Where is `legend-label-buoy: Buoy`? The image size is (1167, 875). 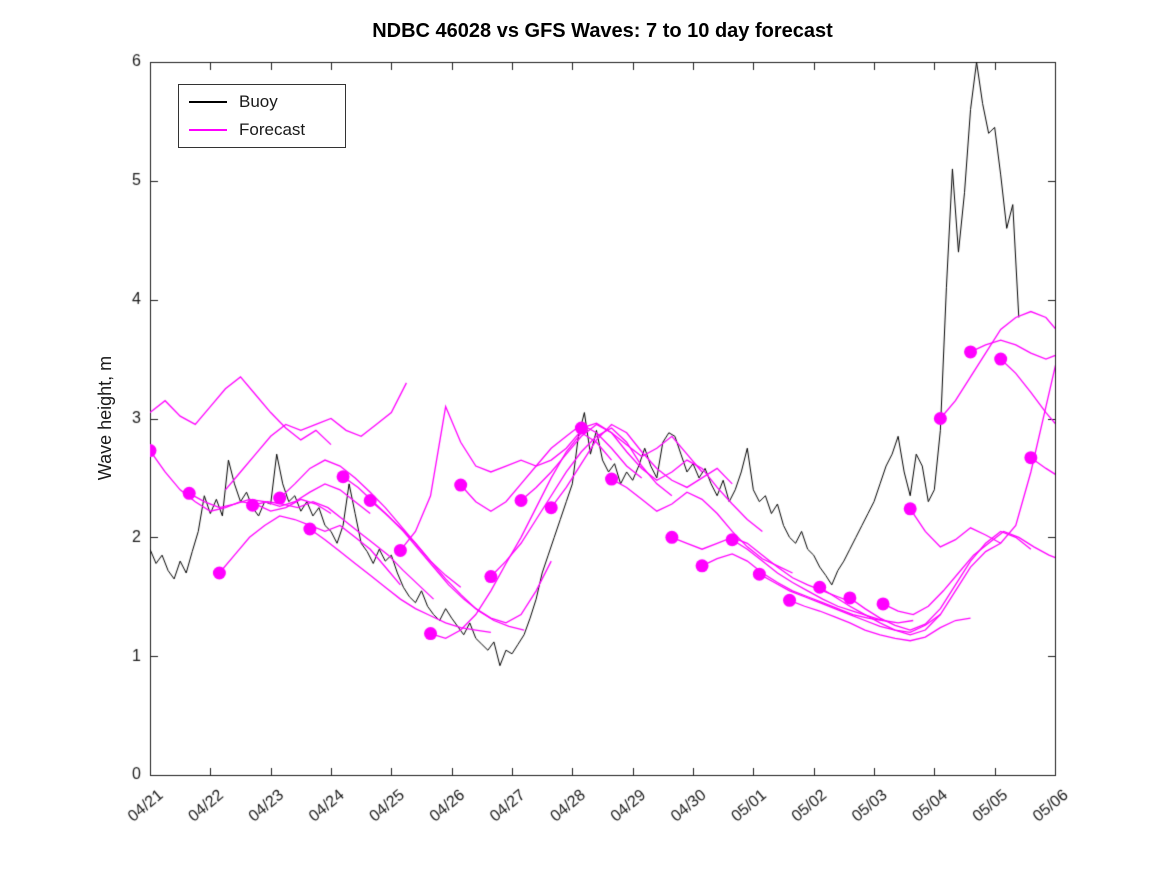 legend-label-buoy: Buoy is located at coordinates (258, 101).